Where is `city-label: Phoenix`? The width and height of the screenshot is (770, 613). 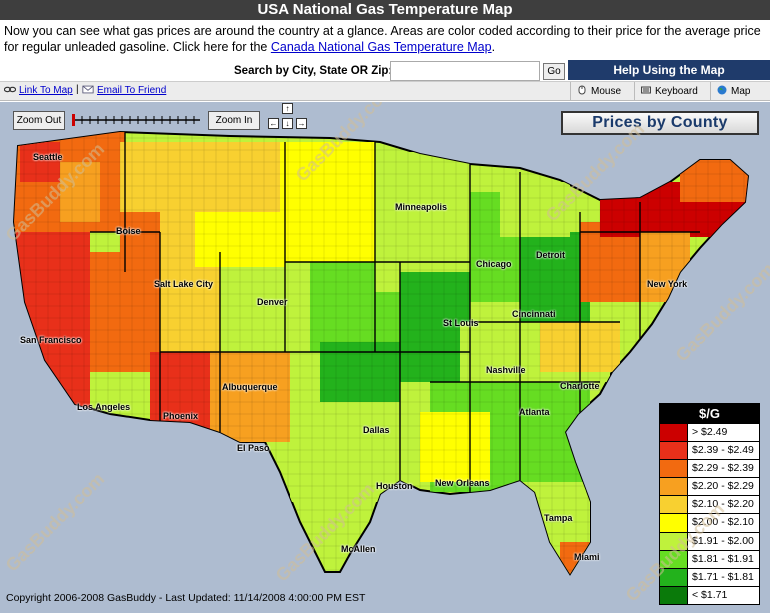 city-label: Phoenix is located at coordinates (181, 416).